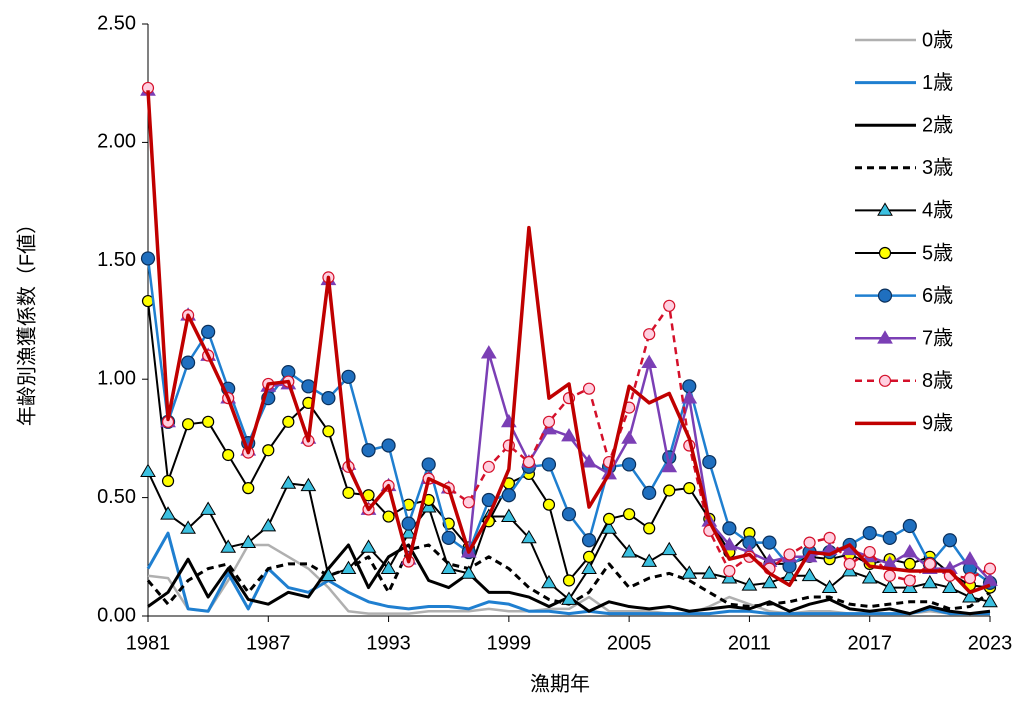 This screenshot has width=1022, height=703. What do you see at coordinates (937, 337) in the screenshot?
I see `legend-label: 7歳` at bounding box center [937, 337].